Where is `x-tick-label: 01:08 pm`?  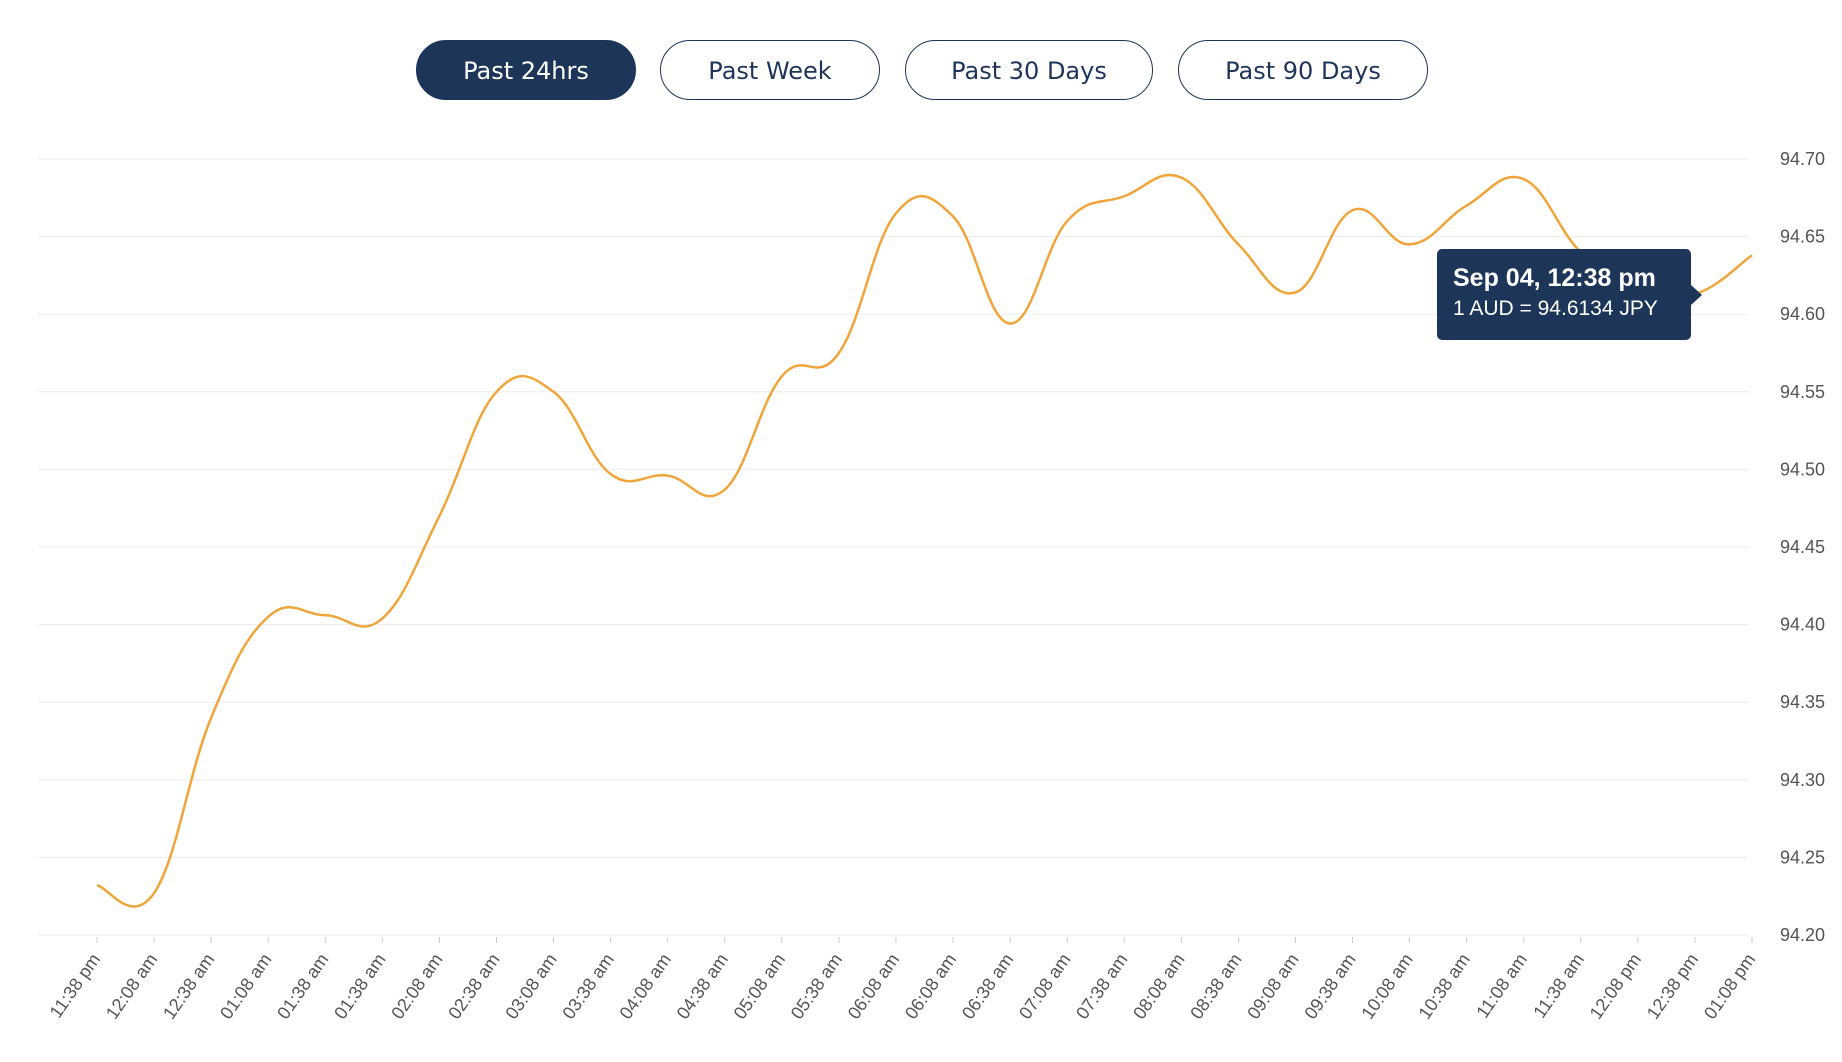 x-tick-label: 01:08 pm is located at coordinates (1729, 986).